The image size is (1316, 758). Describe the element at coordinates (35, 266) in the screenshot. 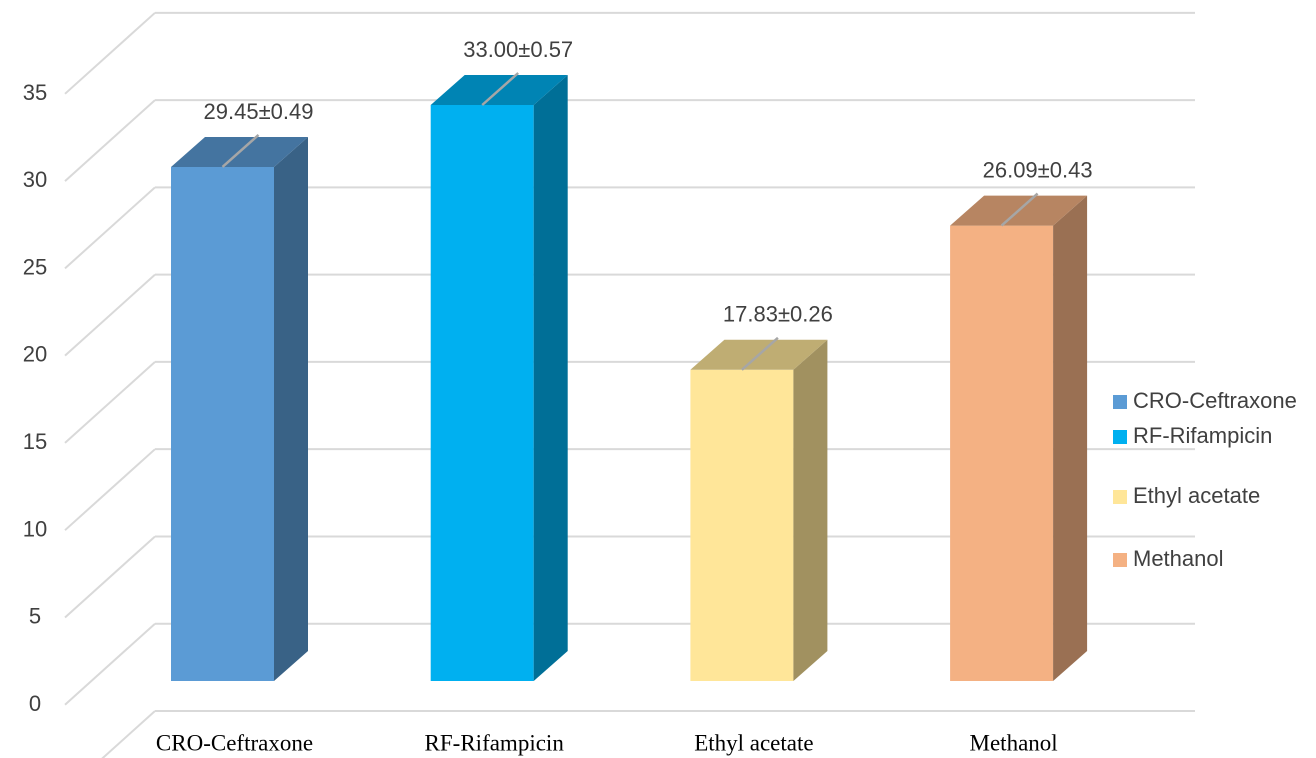

I see `y-tick-label: 25` at that location.